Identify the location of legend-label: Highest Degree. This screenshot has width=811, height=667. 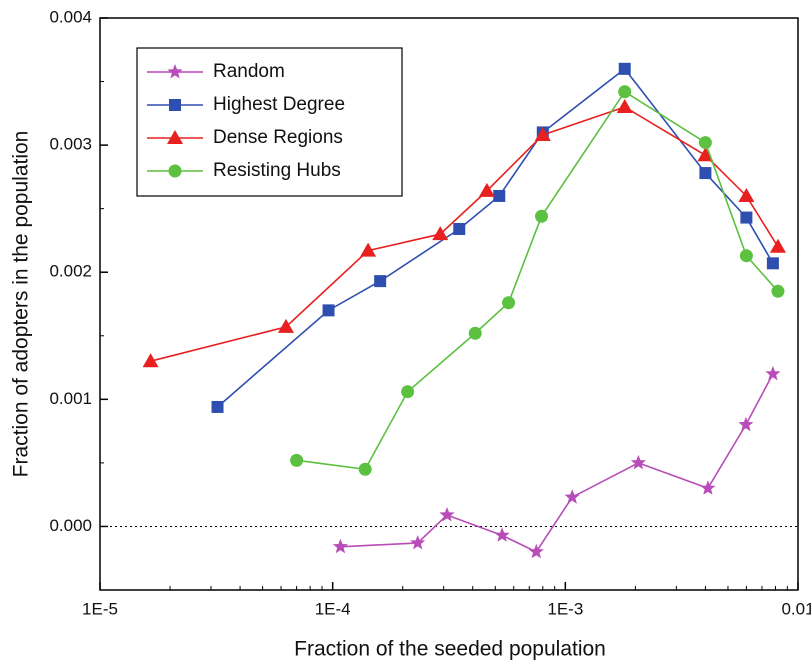
(279, 104).